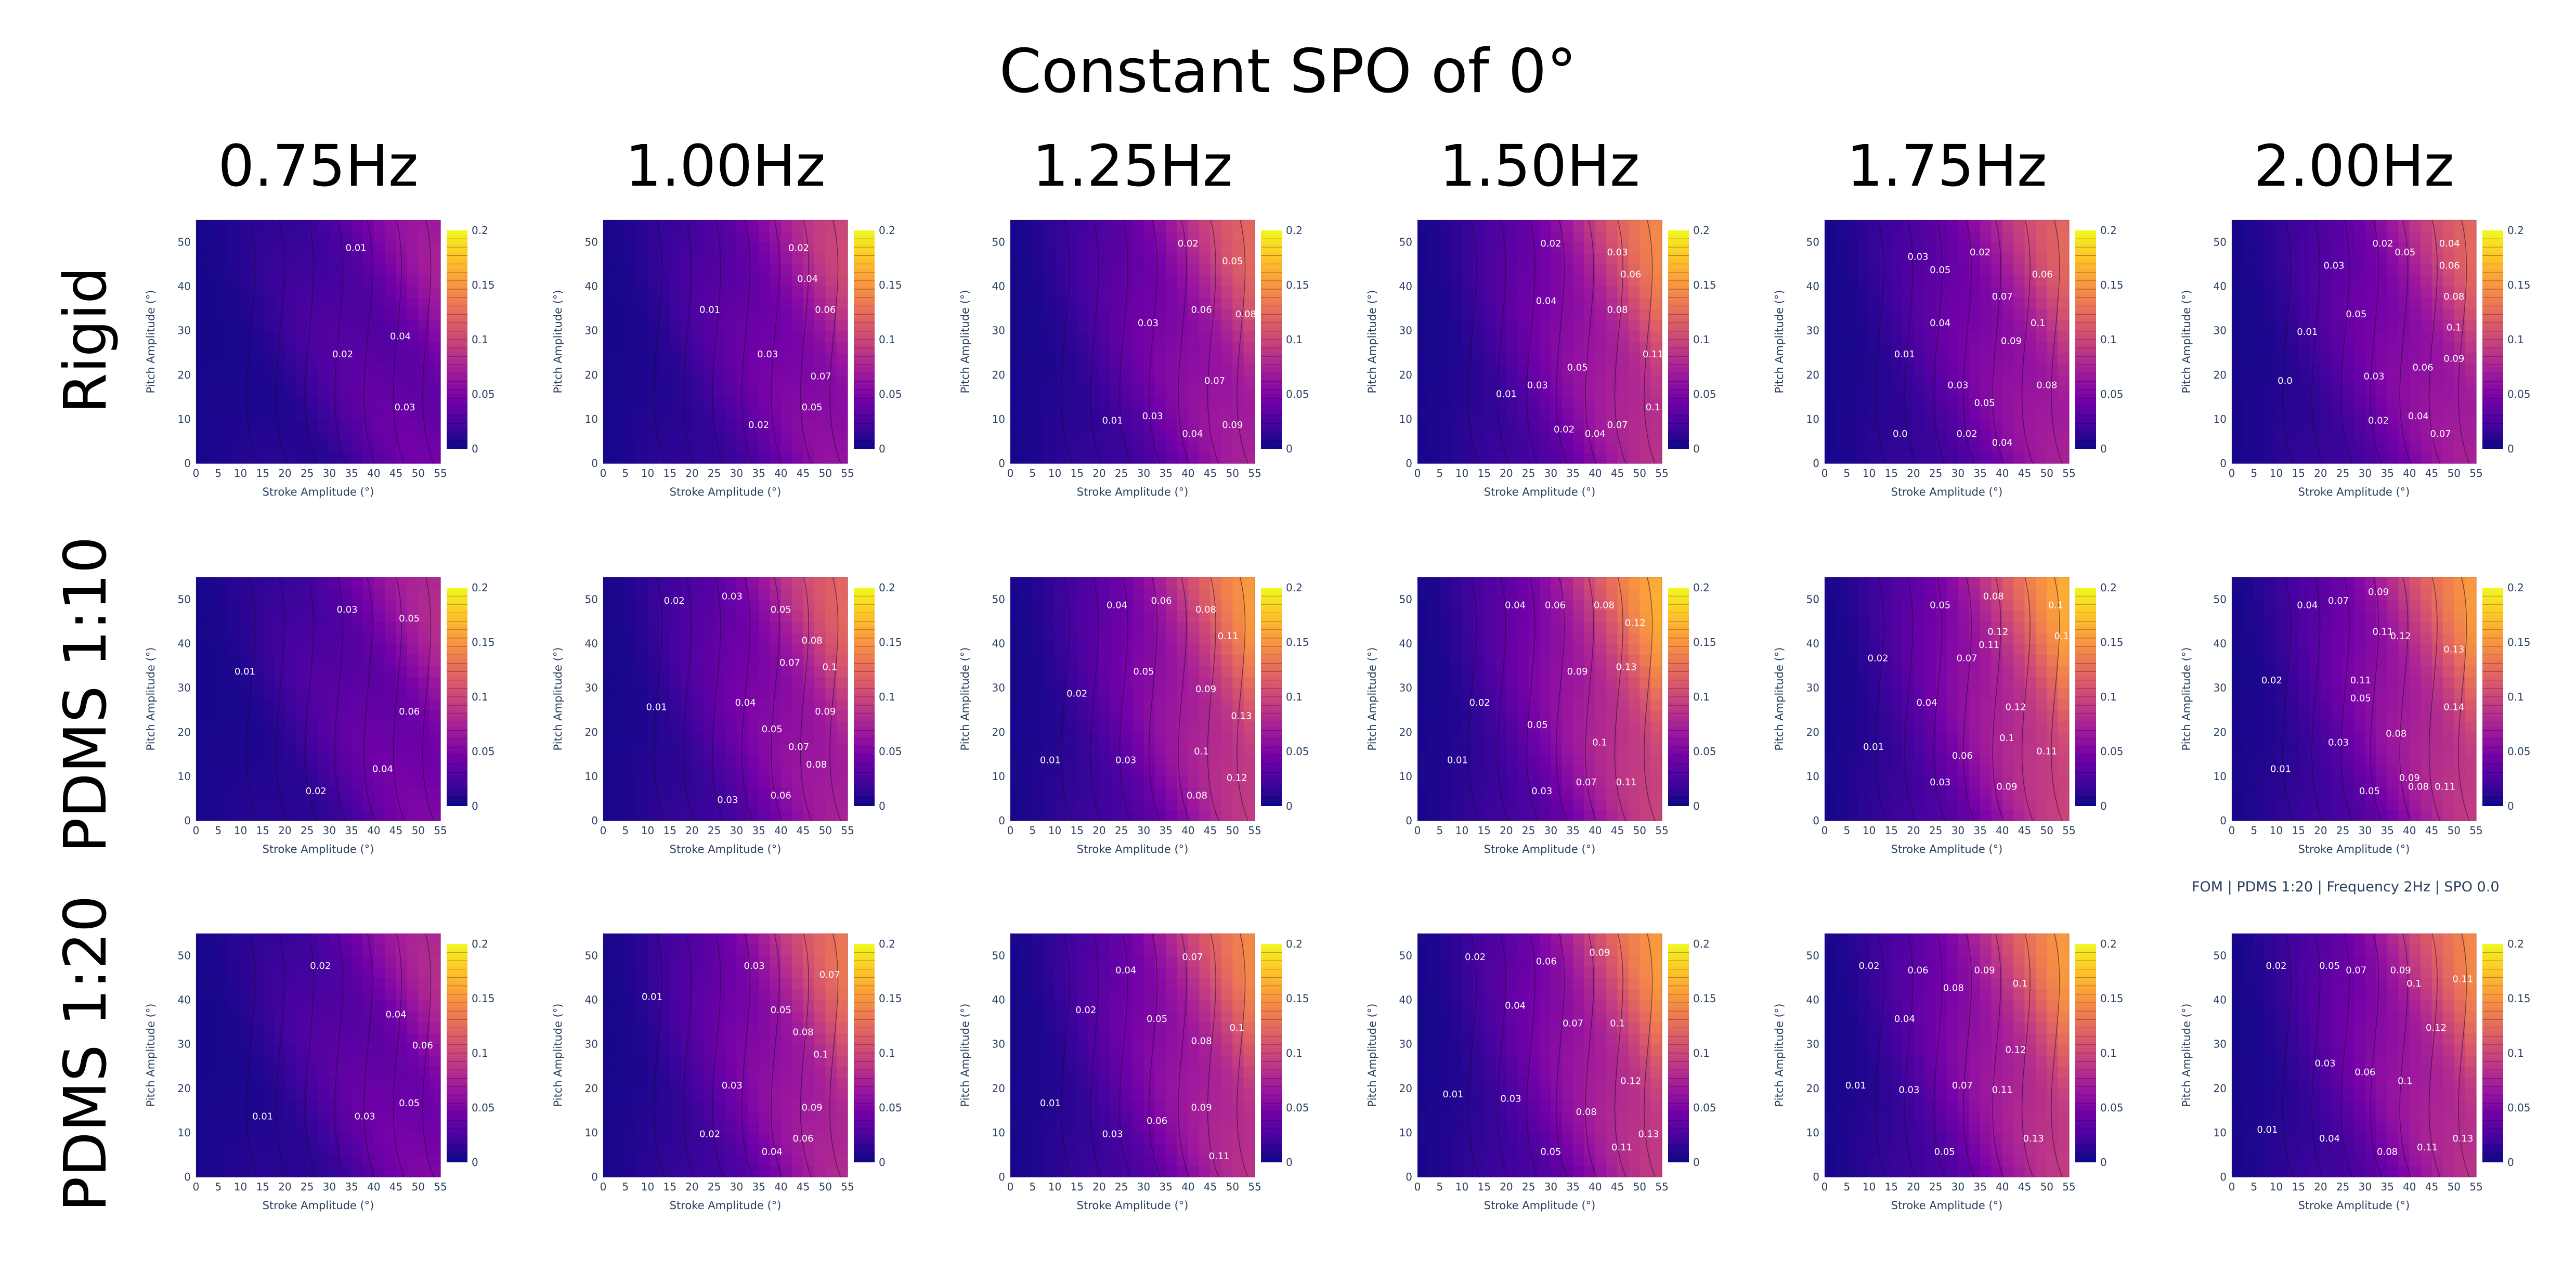  Describe the element at coordinates (1539, 166) in the screenshot. I see `column-header-3: 1.50Hz` at that location.